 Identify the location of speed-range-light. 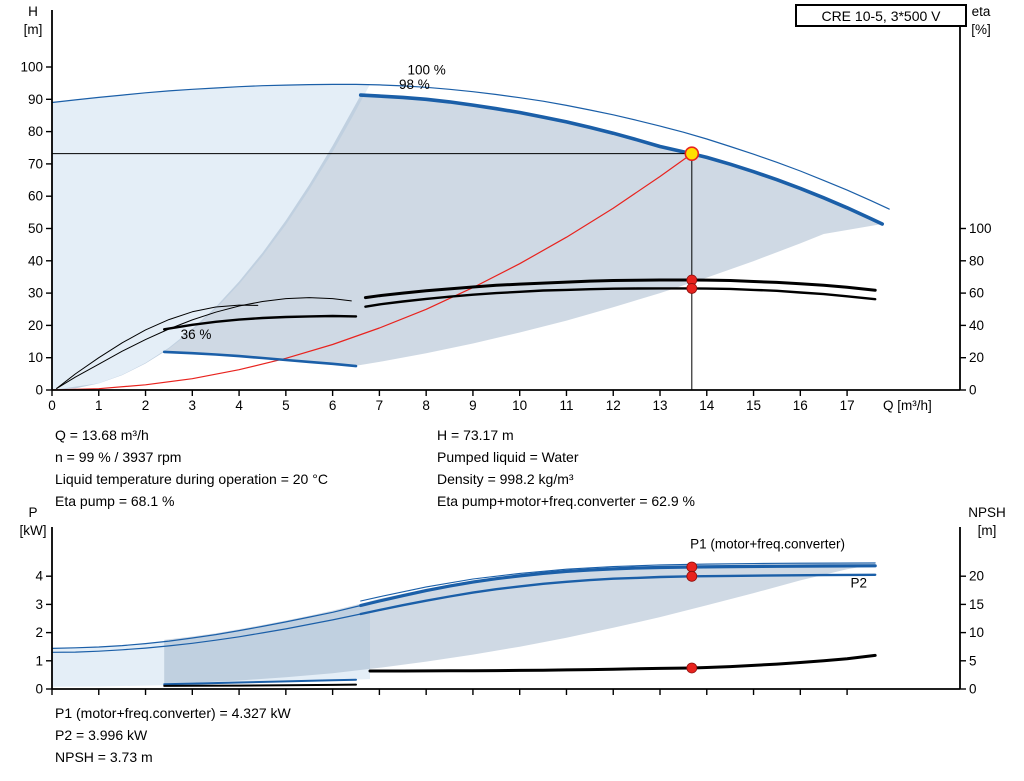
(211, 237).